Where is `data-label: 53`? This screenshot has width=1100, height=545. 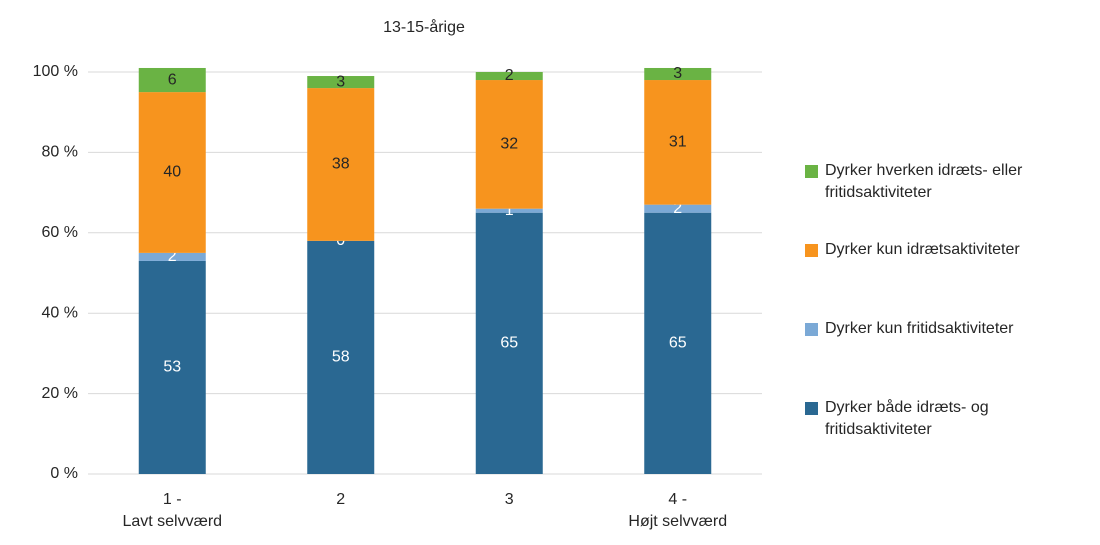 data-label: 53 is located at coordinates (172, 367).